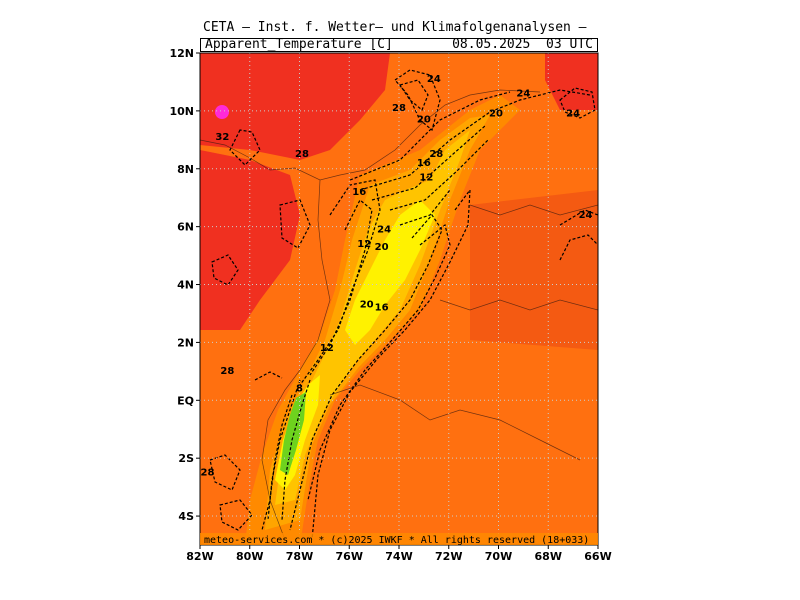  Describe the element at coordinates (299, 44) in the screenshot. I see `variable-label: Apparent_Temperature [C]` at that location.